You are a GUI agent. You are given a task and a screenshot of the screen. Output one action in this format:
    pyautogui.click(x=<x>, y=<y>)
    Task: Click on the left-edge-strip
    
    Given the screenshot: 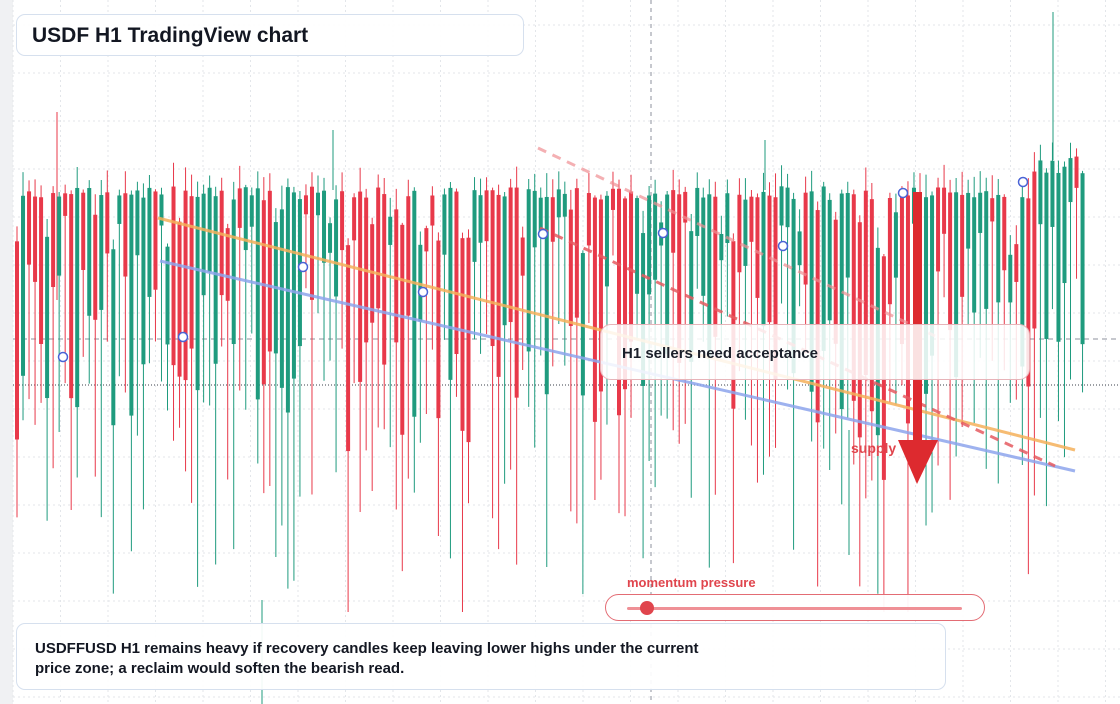 What is the action you would take?
    pyautogui.click(x=6, y=352)
    